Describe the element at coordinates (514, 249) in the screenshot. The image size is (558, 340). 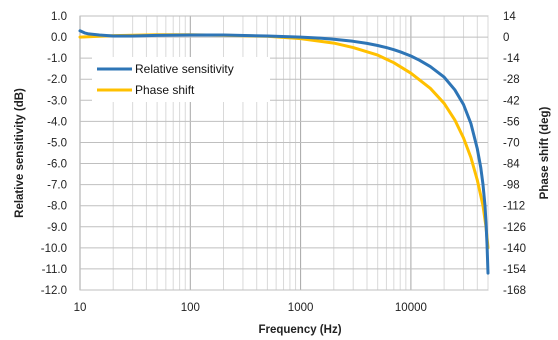
I see `y2-tick-label: -140` at that location.